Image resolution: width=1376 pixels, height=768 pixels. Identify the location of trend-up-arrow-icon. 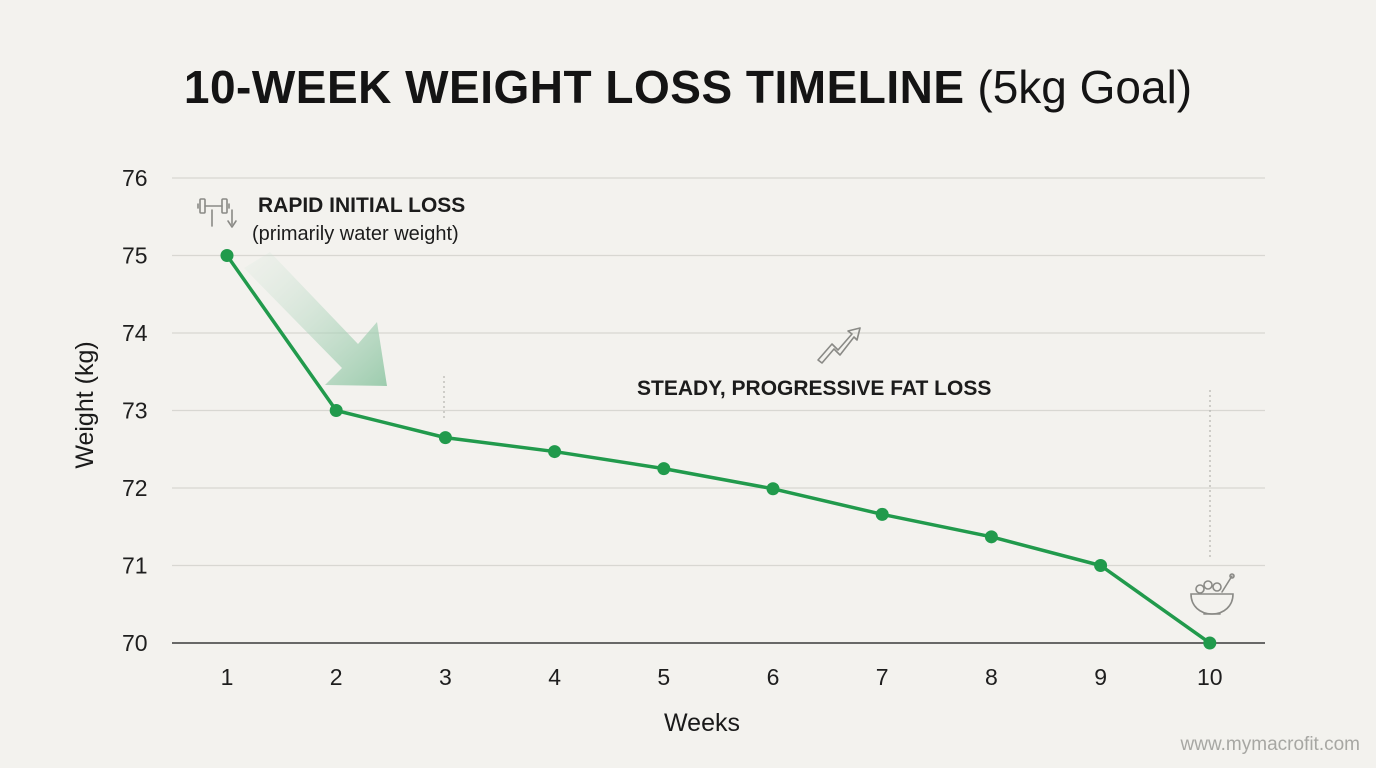
(839, 345).